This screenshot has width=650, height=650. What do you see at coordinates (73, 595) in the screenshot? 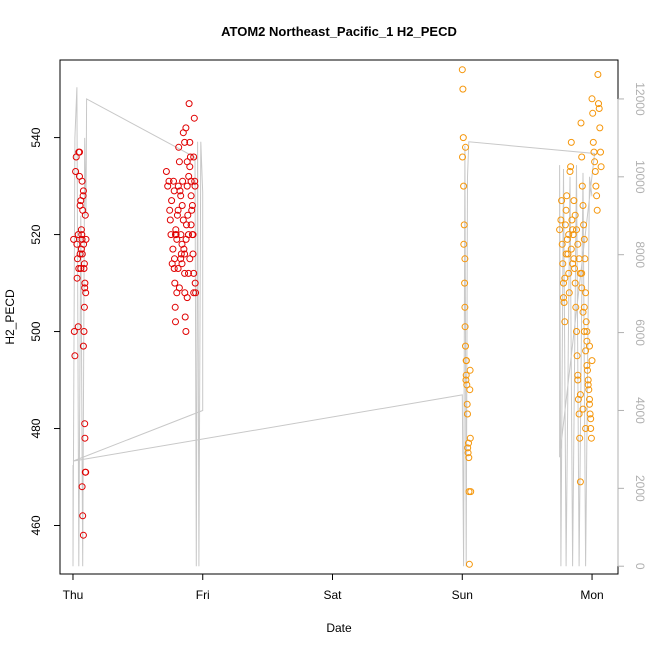
I see `x-tick-label: Thu` at bounding box center [73, 595].